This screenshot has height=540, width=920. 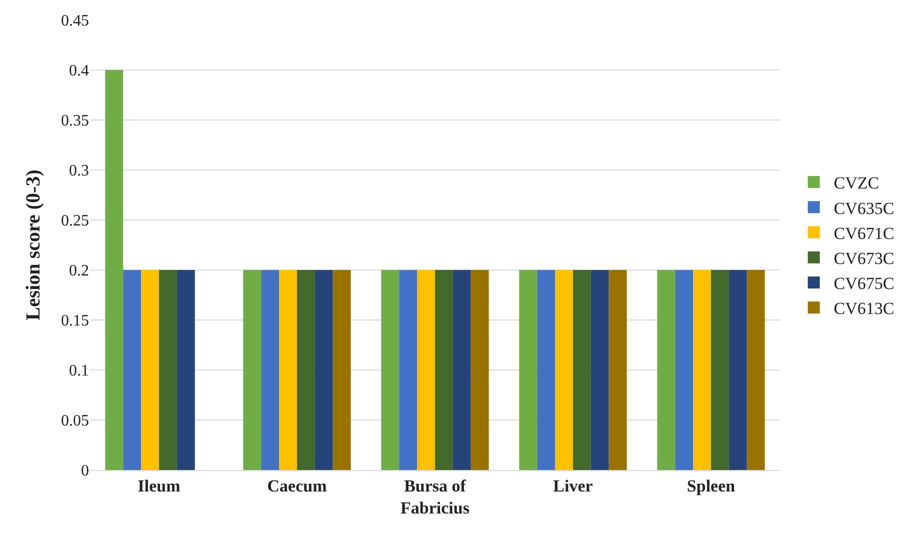 What do you see at coordinates (75, 321) in the screenshot?
I see `y-tick-label: 0.15` at bounding box center [75, 321].